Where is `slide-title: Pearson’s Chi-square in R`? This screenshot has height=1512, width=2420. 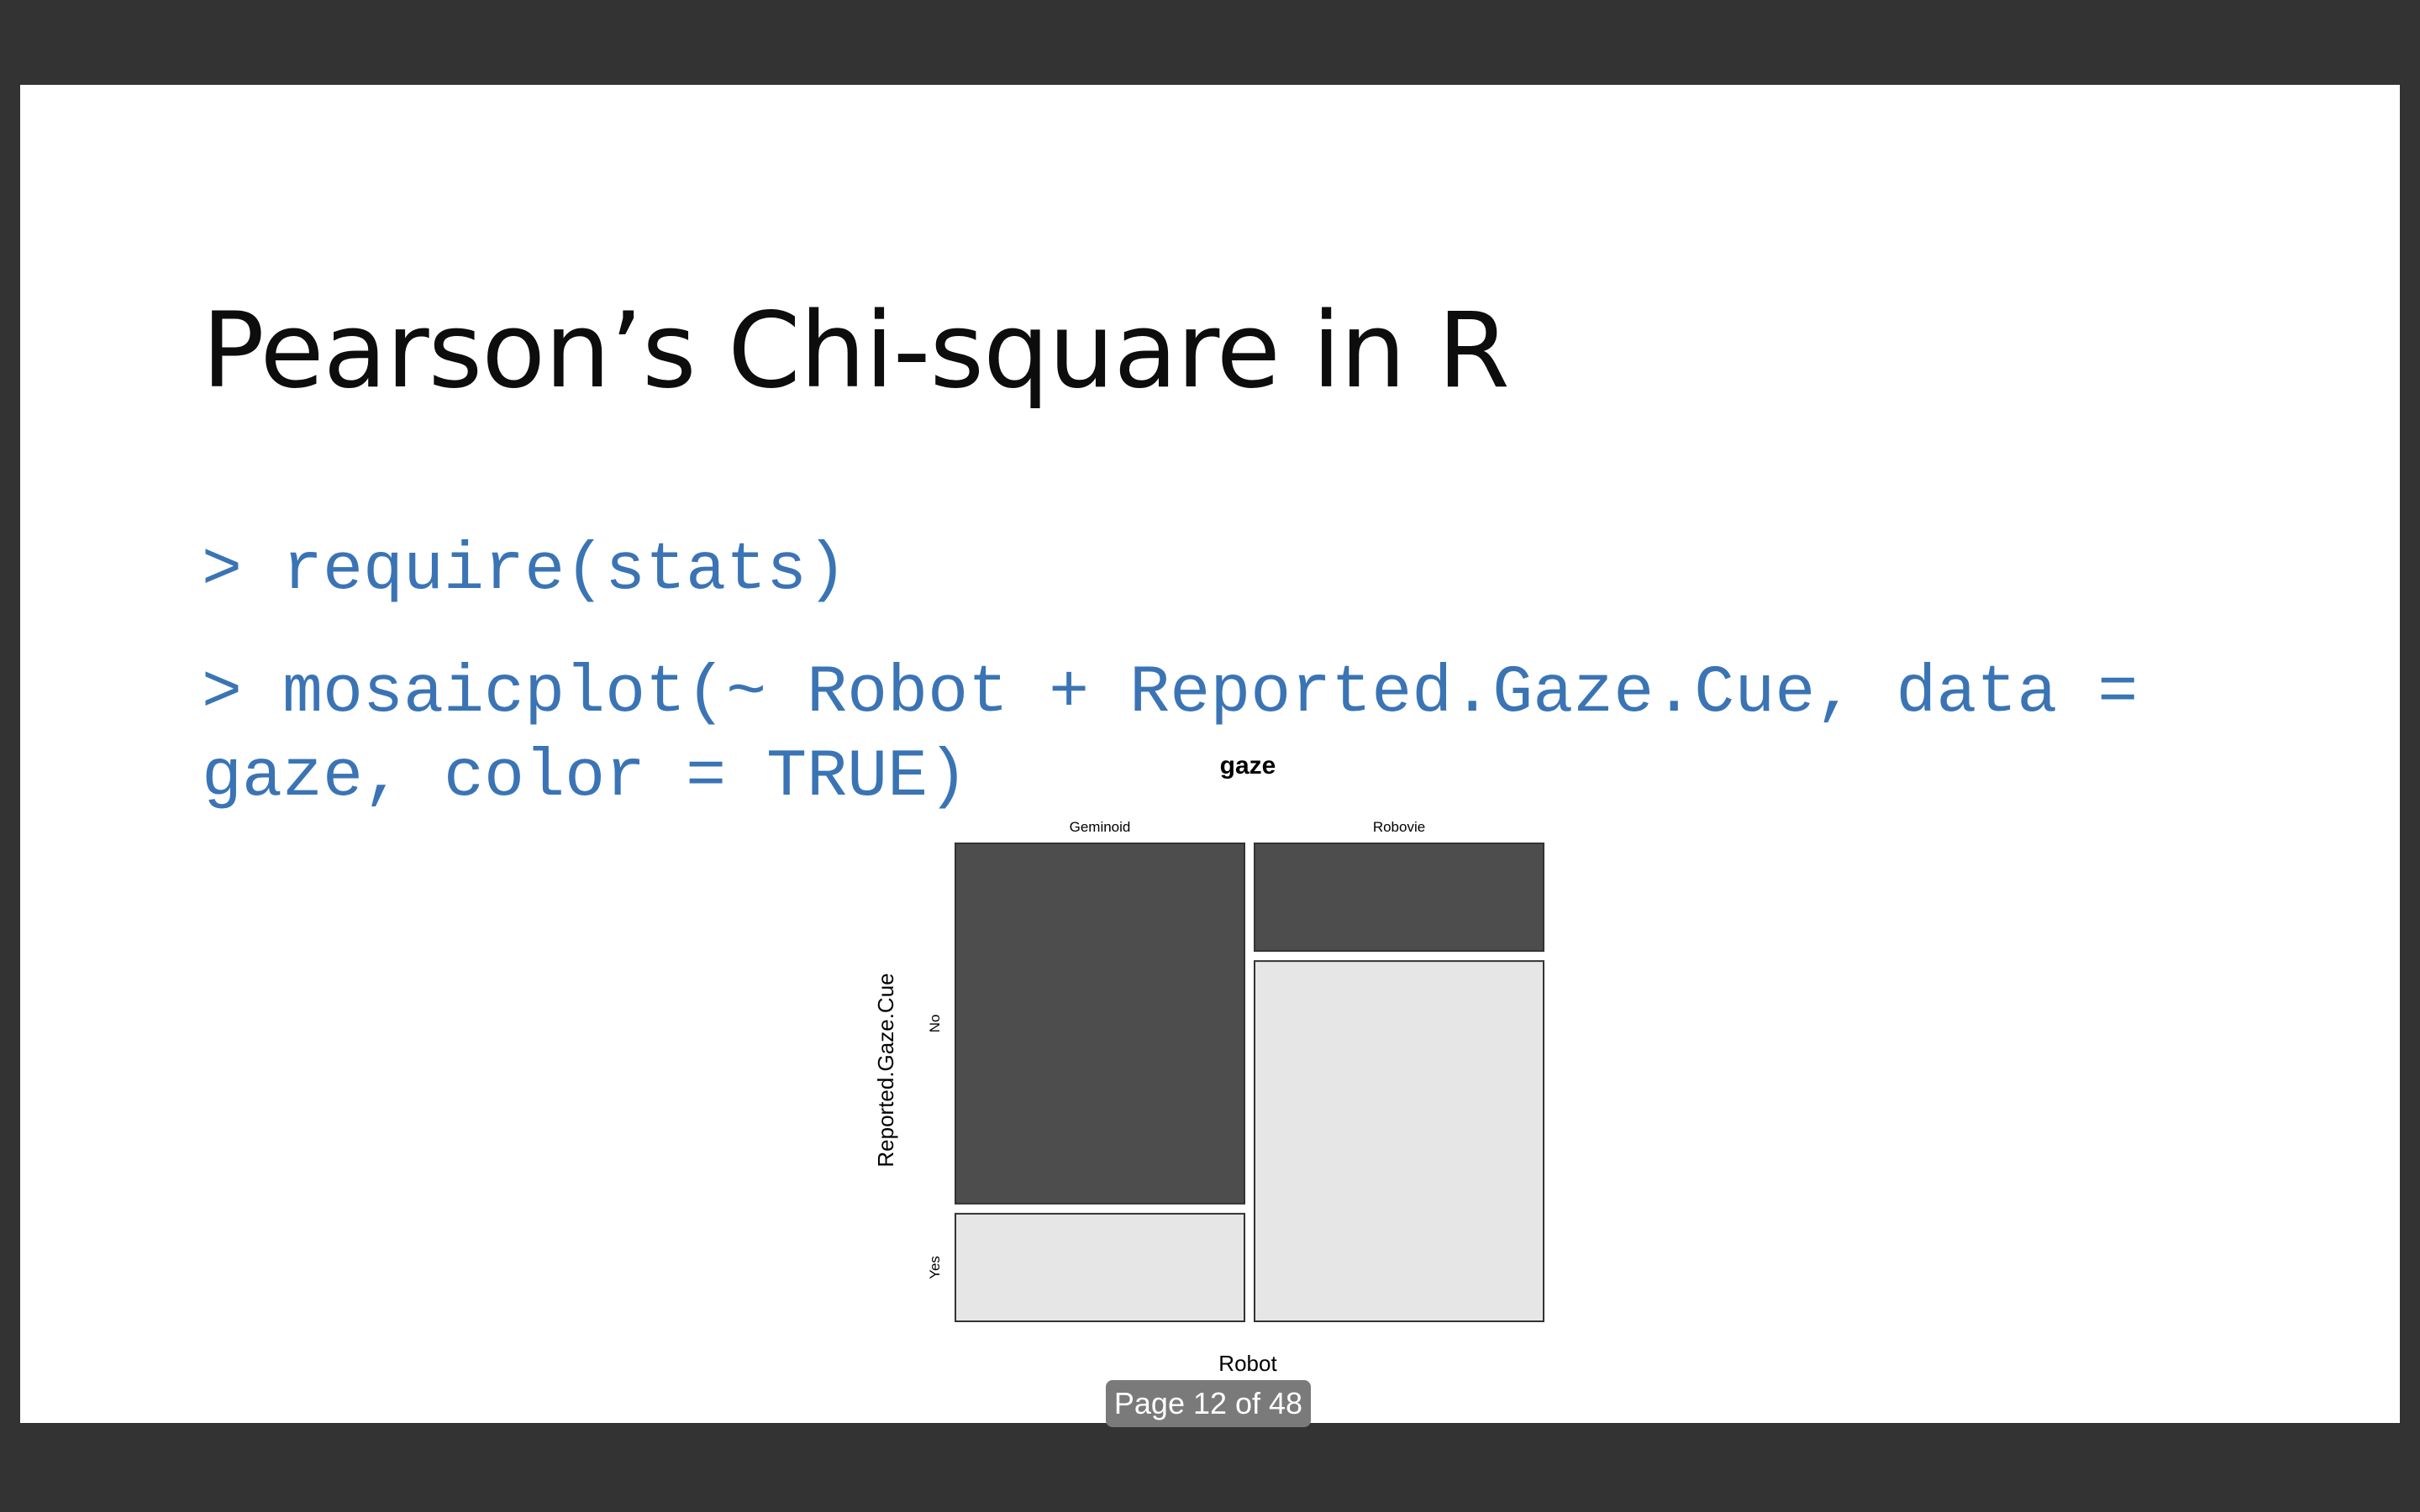 slide-title: Pearson’s Chi-square in R is located at coordinates (856, 351).